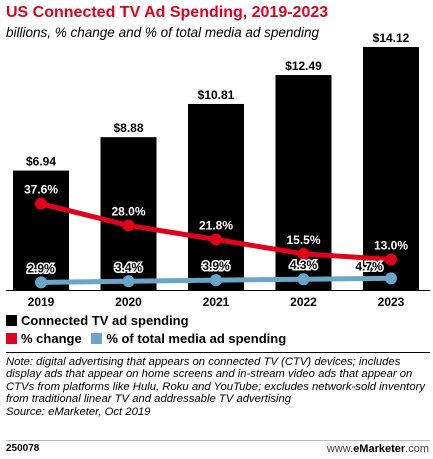 Image resolution: width=433 pixels, height=459 pixels. Describe the element at coordinates (105, 320) in the screenshot. I see `legend-label-bars: Connected TV ad spending` at that location.